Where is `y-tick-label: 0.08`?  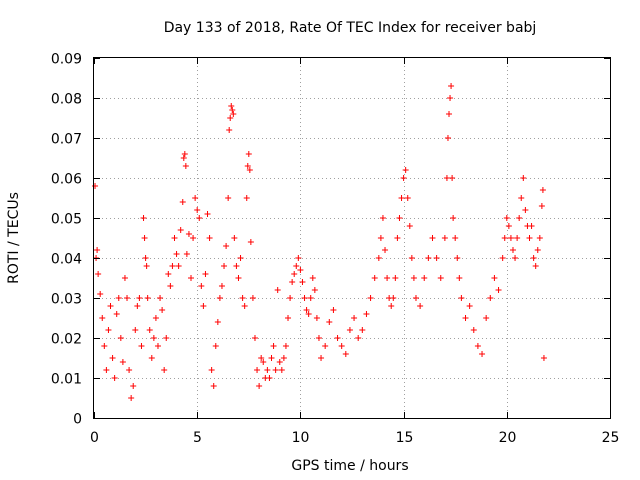 y-tick-label: 0.08 is located at coordinates (66, 100).